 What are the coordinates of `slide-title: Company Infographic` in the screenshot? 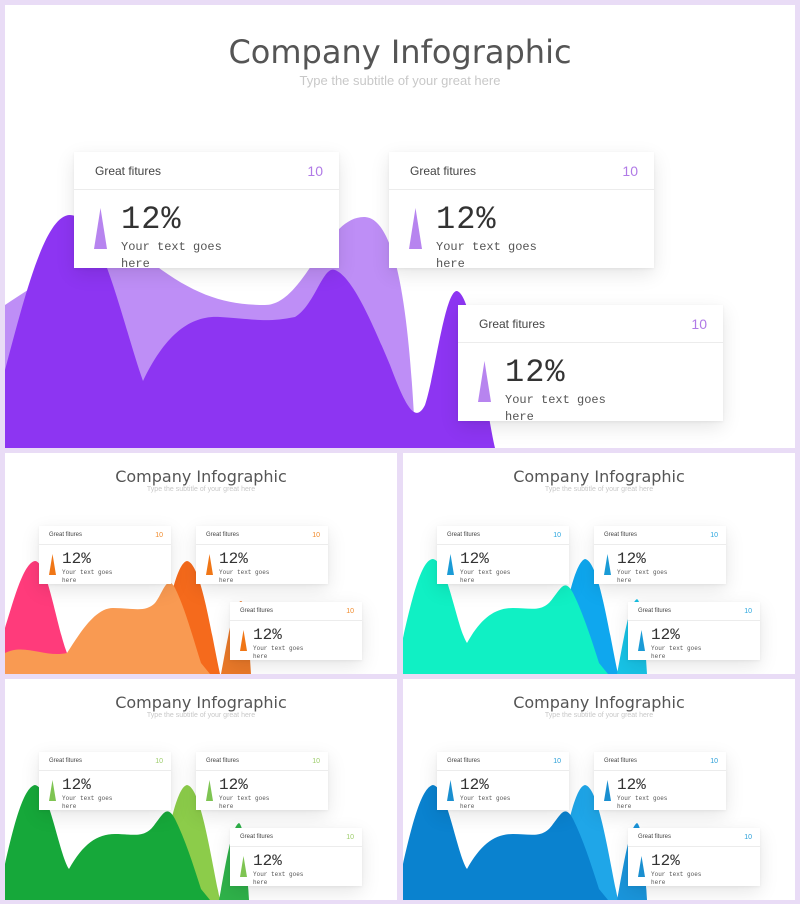 It's located at (201, 476).